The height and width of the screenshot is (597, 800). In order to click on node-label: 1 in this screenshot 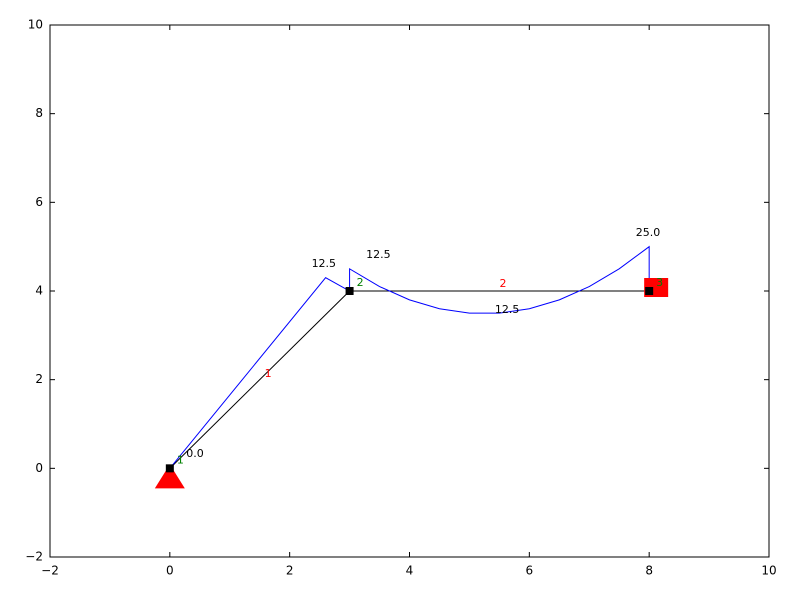, I will do `click(180, 459)`.